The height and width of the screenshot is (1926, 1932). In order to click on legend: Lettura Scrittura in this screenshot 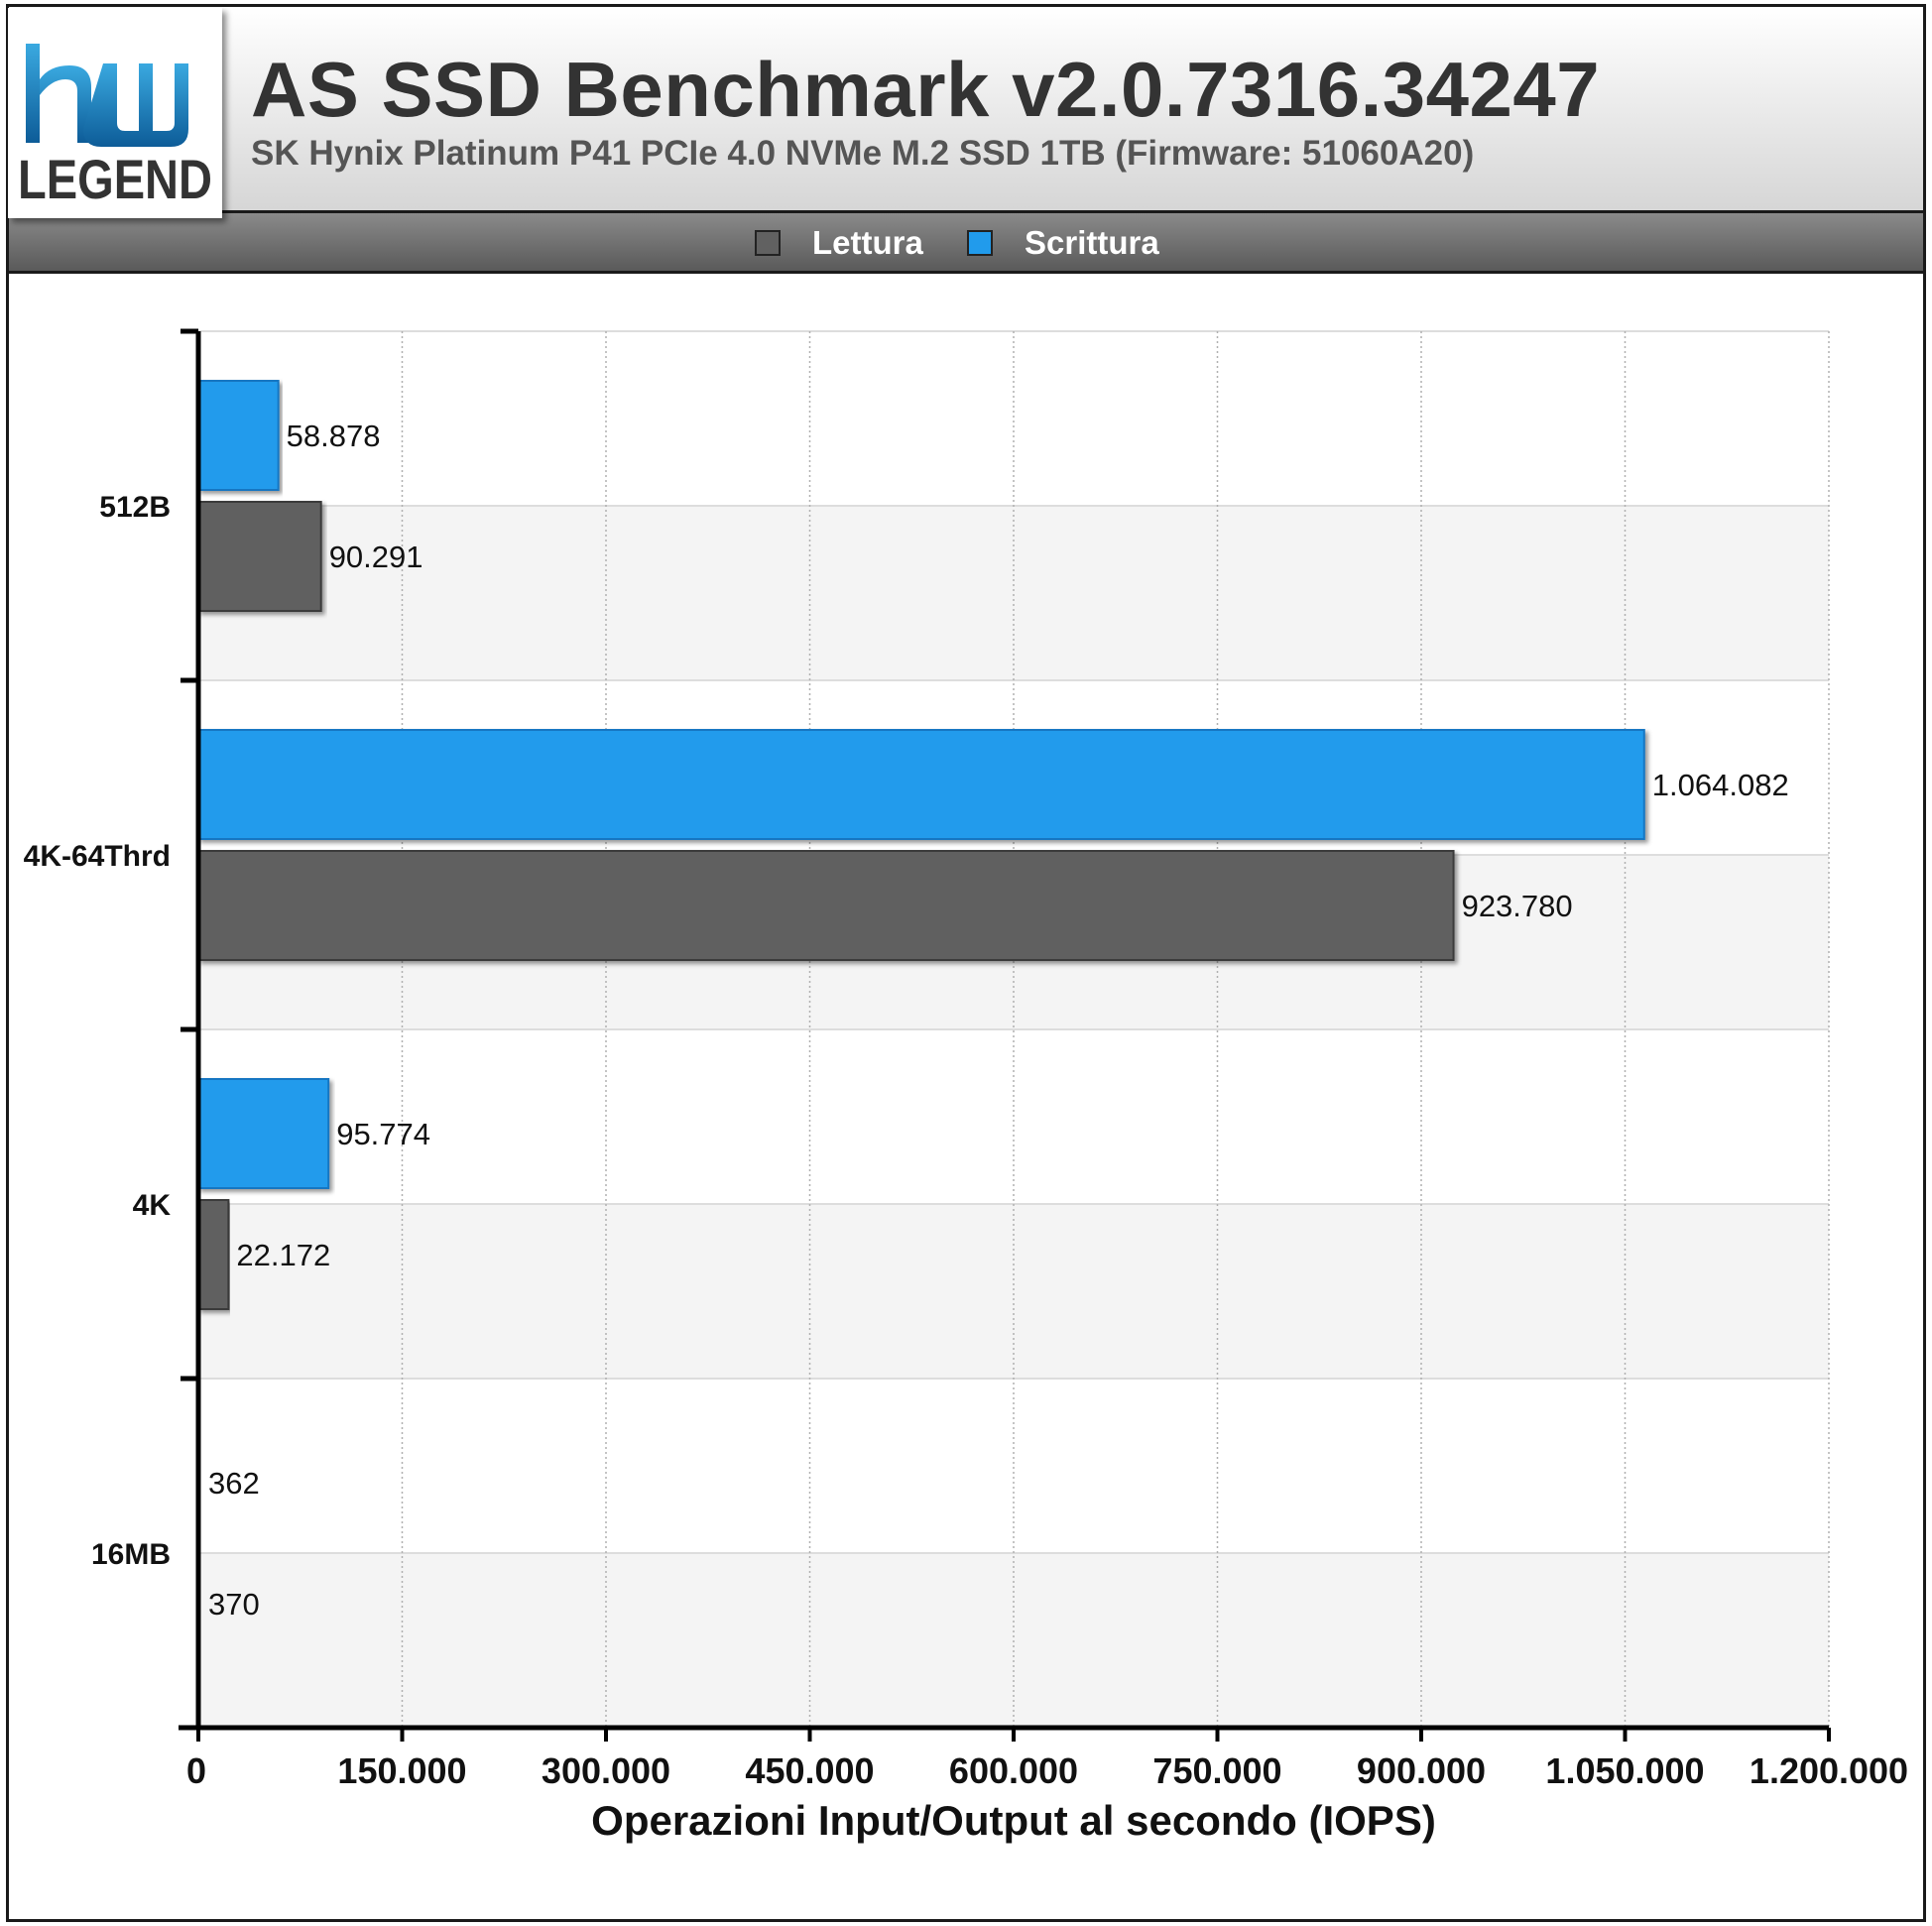, I will do `click(966, 242)`.